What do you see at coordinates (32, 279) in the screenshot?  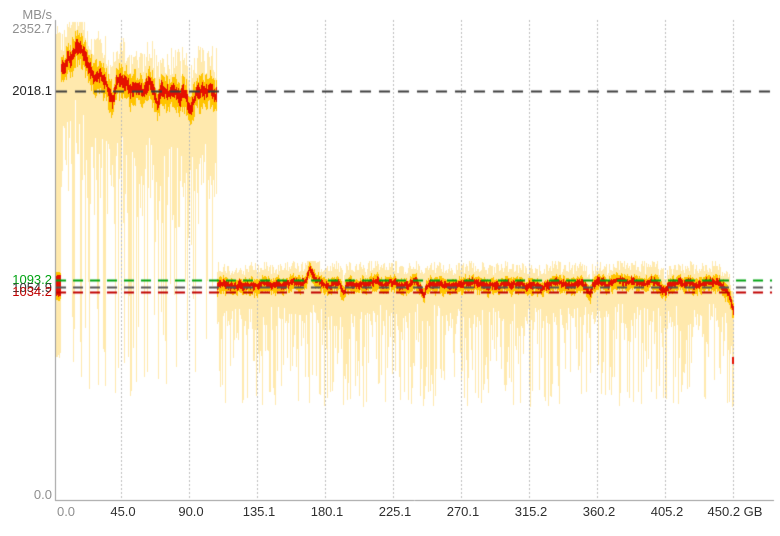 I see `y-tick-label-1093-2: 1093.2` at bounding box center [32, 279].